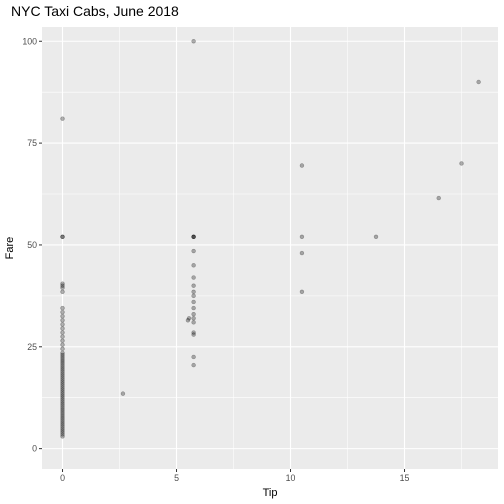  I want to click on y-tick-label: 75, so click(32, 143).